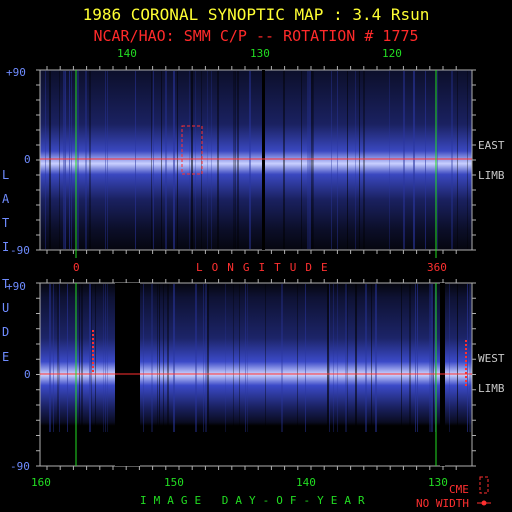 The height and width of the screenshot is (512, 512). What do you see at coordinates (16, 286) in the screenshot?
I see `west-ytick-plus90: +90` at bounding box center [16, 286].